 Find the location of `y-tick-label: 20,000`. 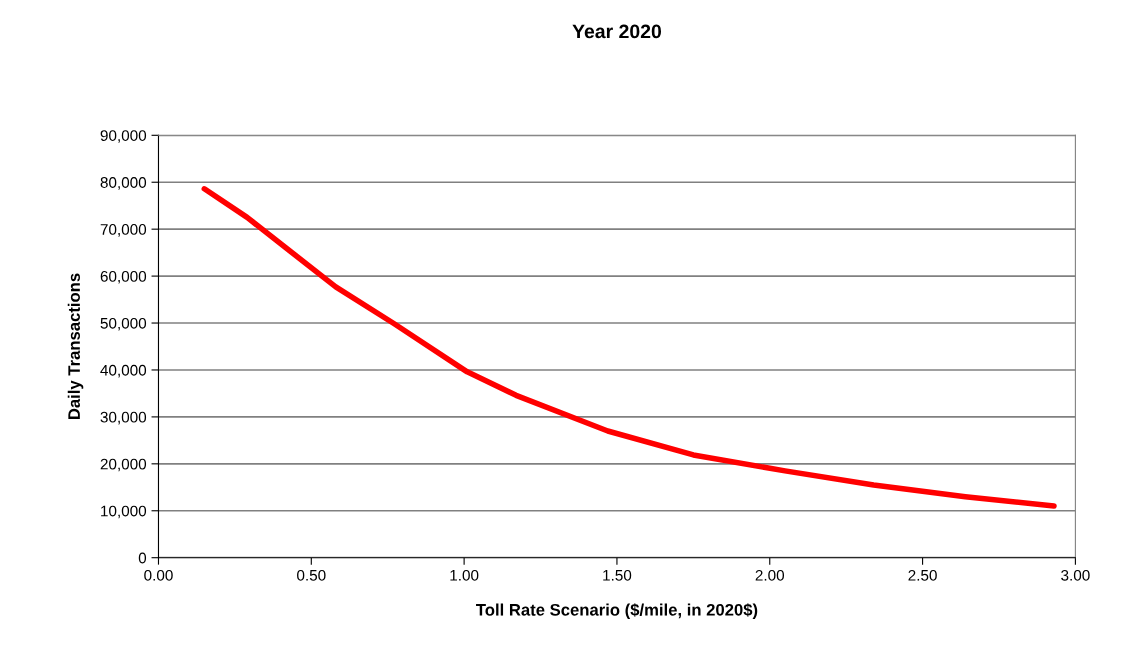

y-tick-label: 20,000 is located at coordinates (123, 465).